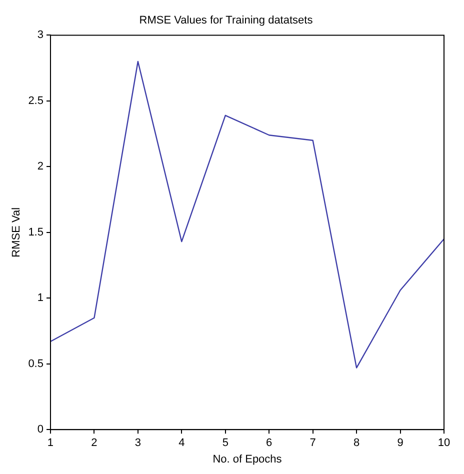 This screenshot has width=464, height=474. Describe the element at coordinates (356, 443) in the screenshot. I see `x-tick-label: 8` at that location.